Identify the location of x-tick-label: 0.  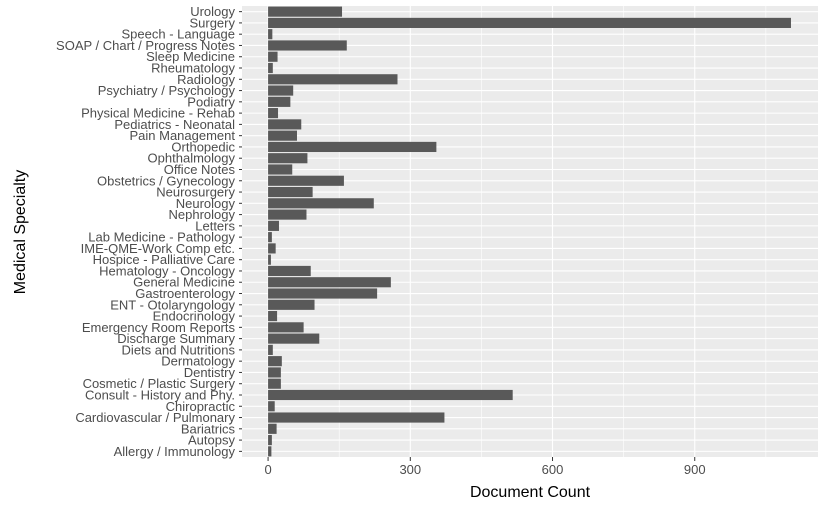
(267, 469).